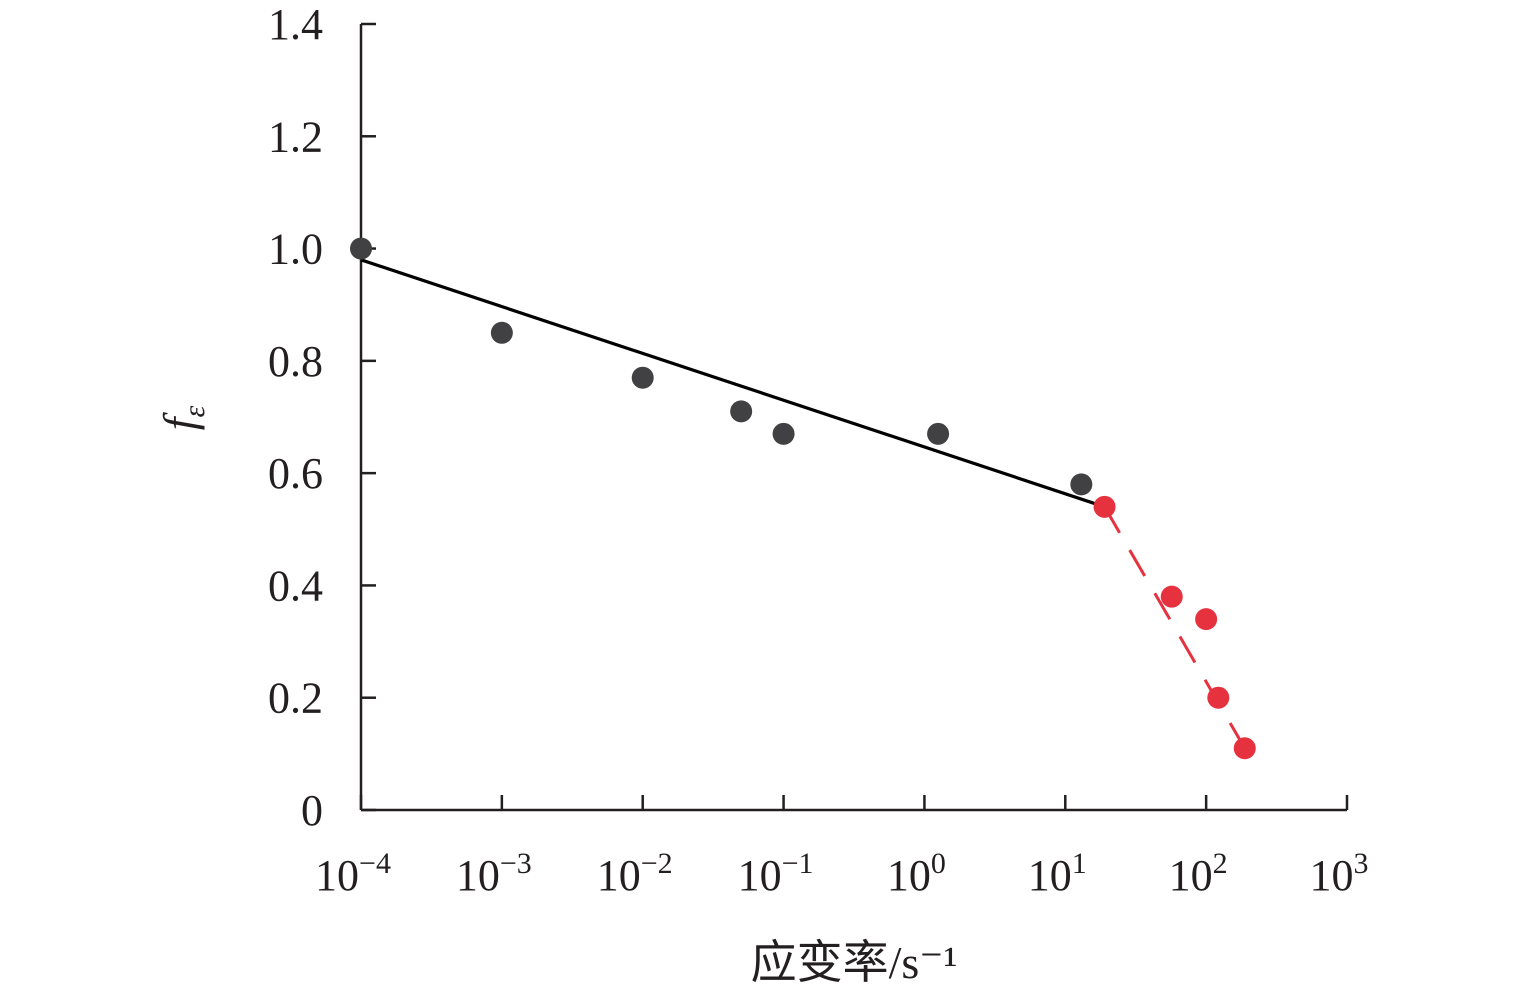 The height and width of the screenshot is (998, 1535). What do you see at coordinates (733, 383) in the screenshot?
I see `solid-fit-line` at bounding box center [733, 383].